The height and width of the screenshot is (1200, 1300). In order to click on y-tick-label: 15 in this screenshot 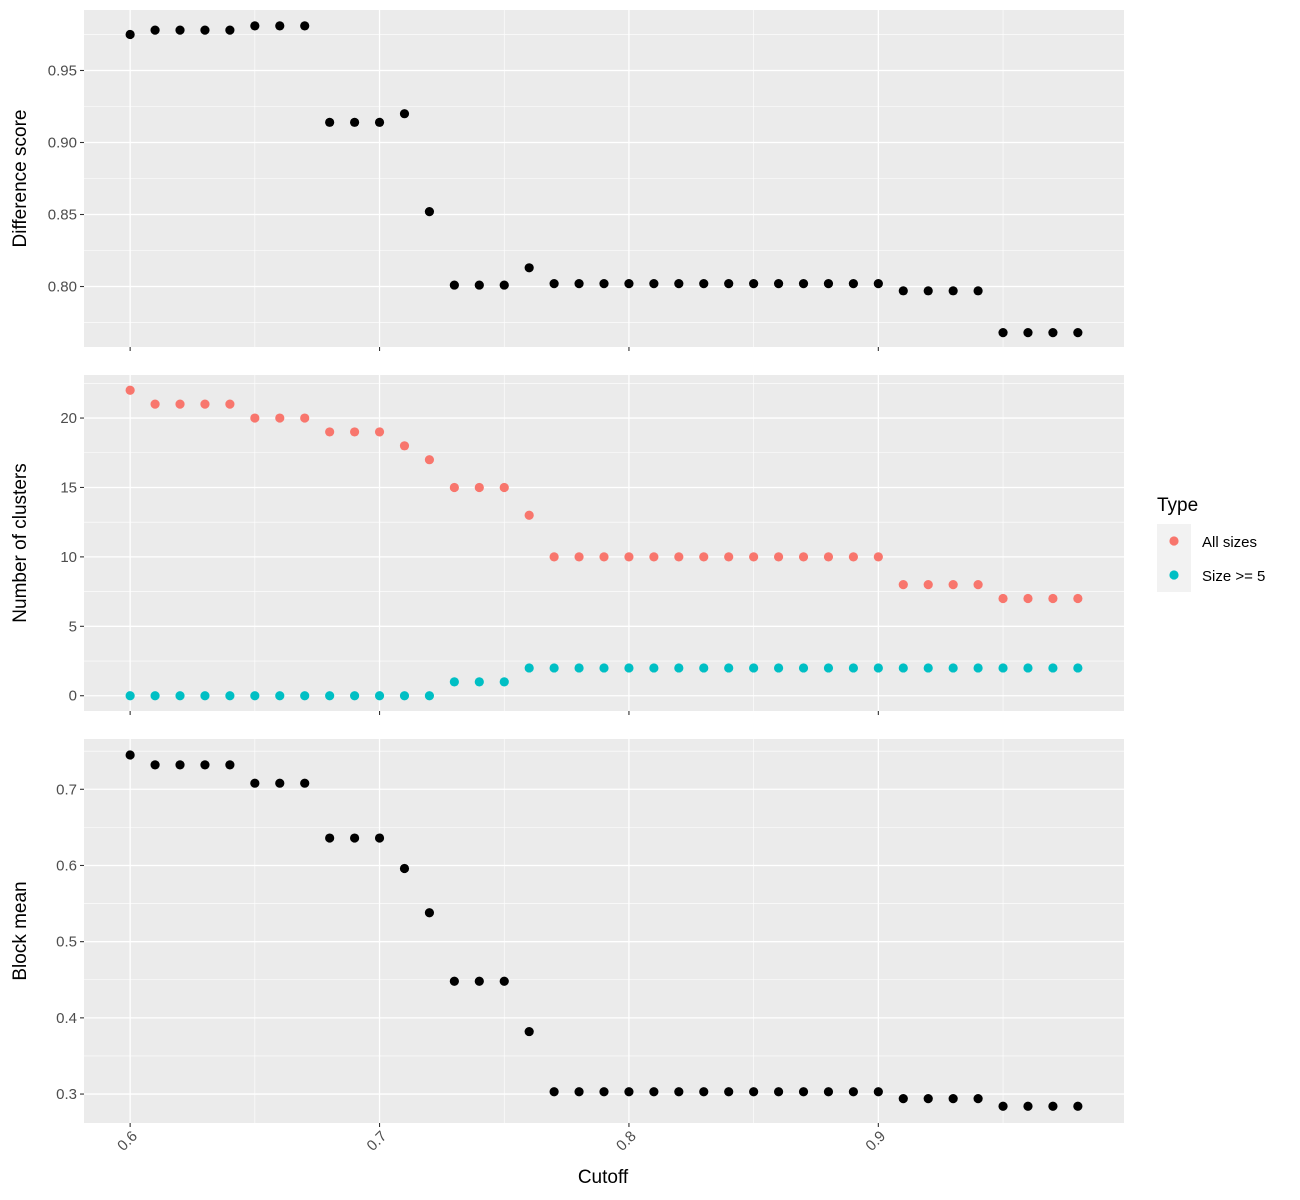, I will do `click(68, 487)`.